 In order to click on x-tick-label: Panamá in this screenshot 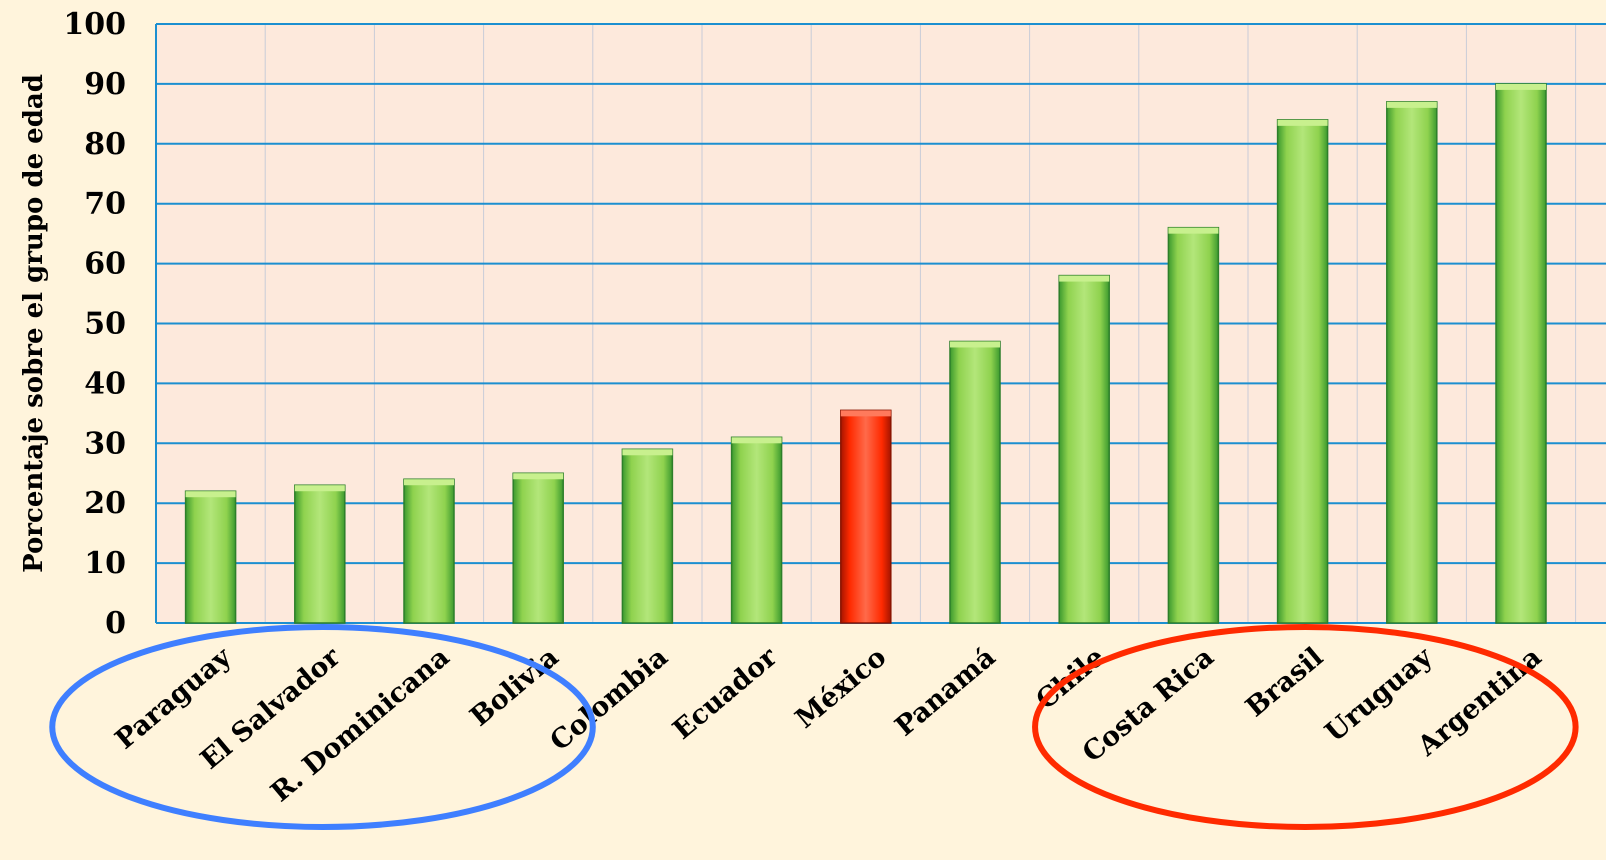, I will do `click(945, 692)`.